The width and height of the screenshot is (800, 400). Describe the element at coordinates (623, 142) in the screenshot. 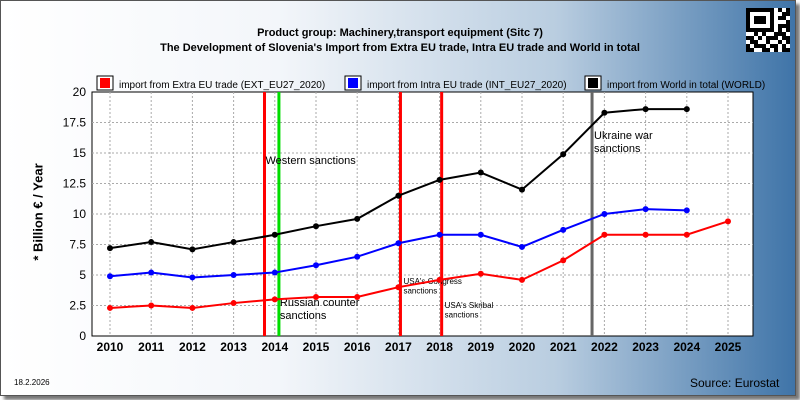

I see `event-label: Ukraine war sanctions` at that location.